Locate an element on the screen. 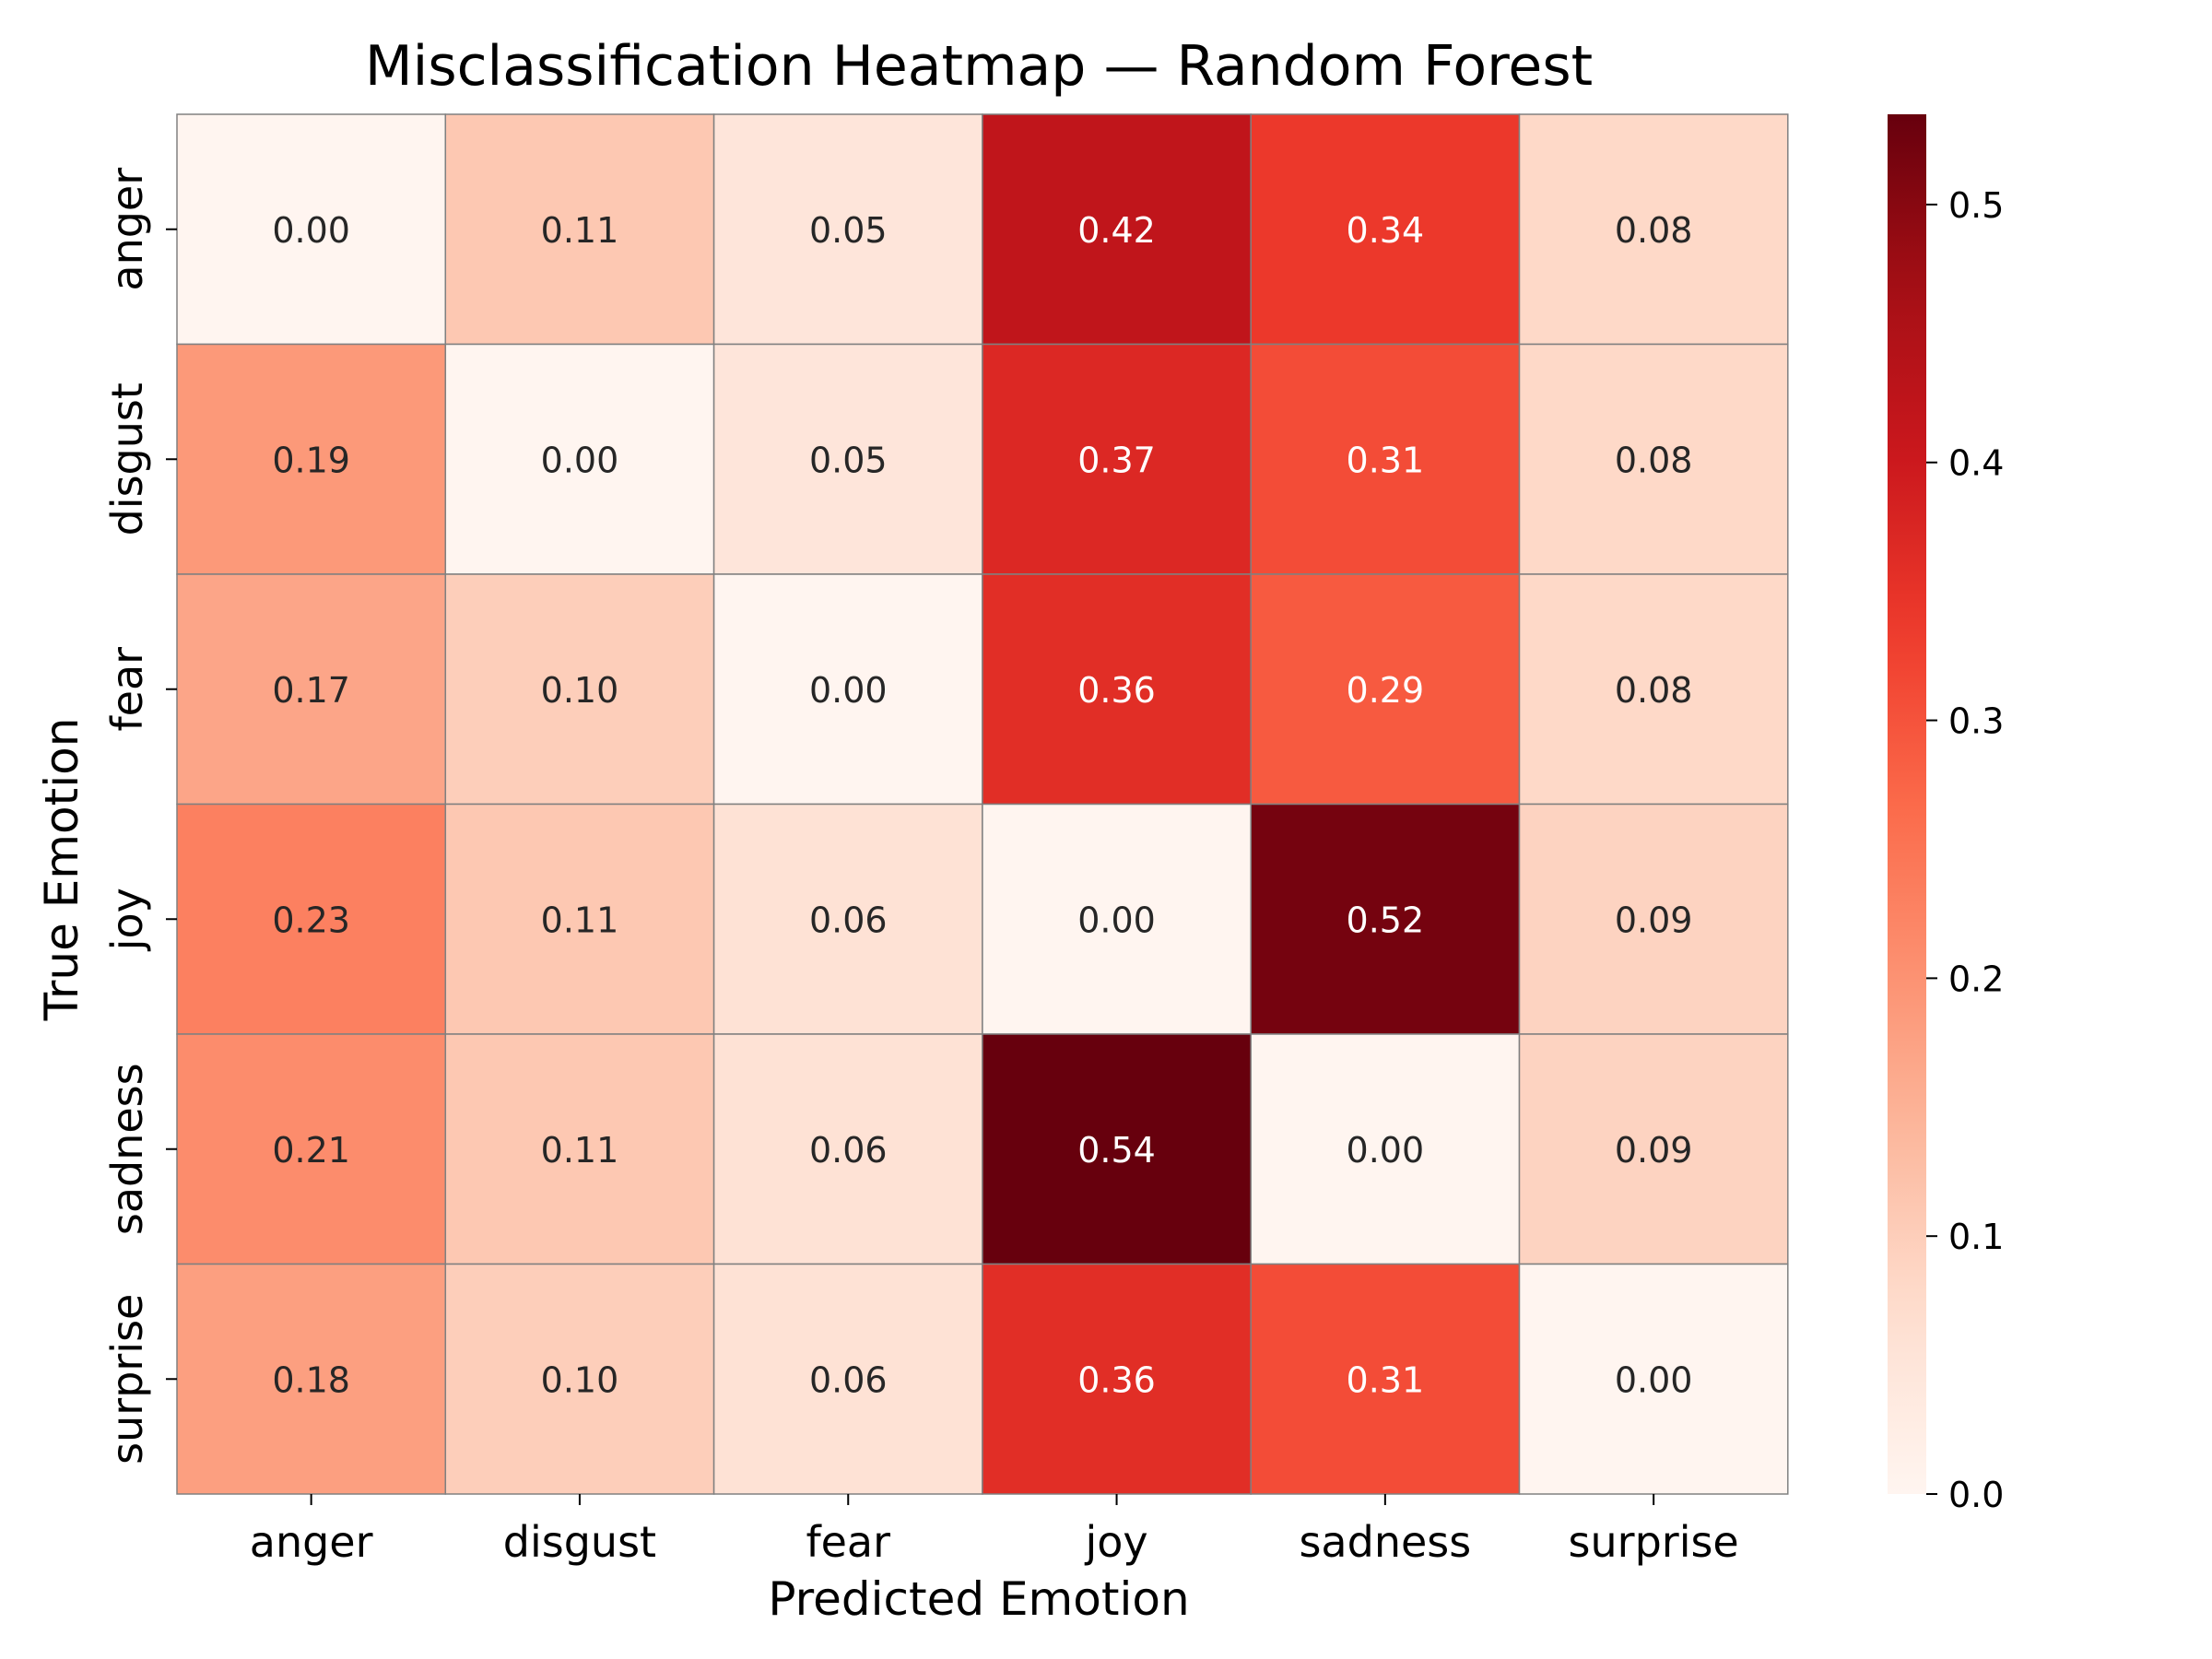 The width and height of the screenshot is (2212, 1659). cell-value-label: 0.23 is located at coordinates (311, 920).